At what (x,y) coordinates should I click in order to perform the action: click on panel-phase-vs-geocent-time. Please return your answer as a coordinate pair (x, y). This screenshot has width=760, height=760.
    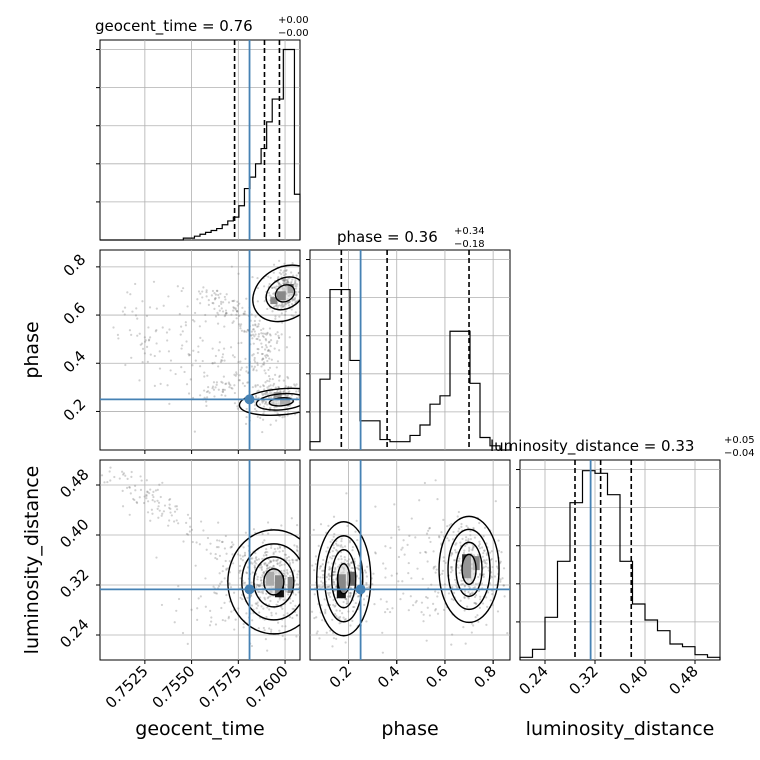
    Looking at the image, I should click on (200, 350).